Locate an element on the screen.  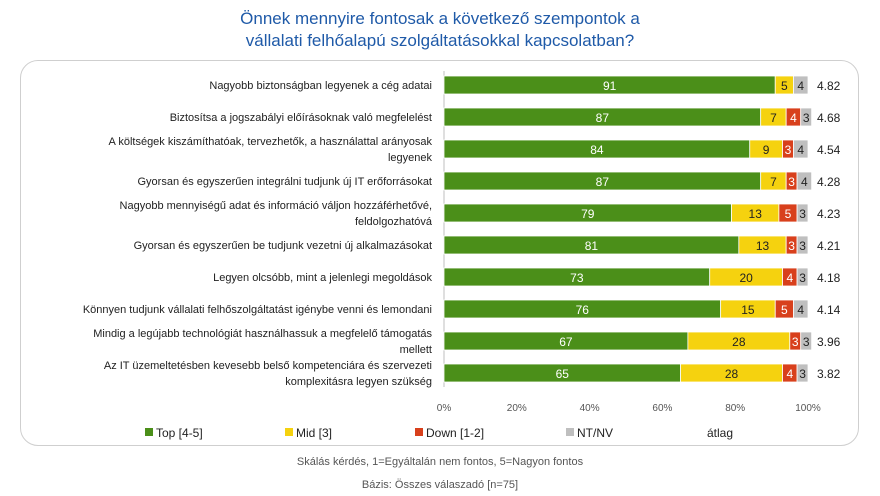
average-value: 4.23 is located at coordinates (829, 214).